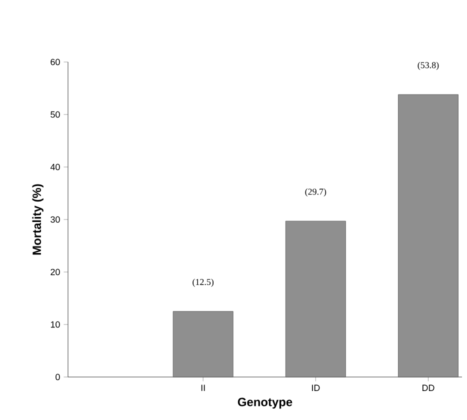 The image size is (467, 420). Describe the element at coordinates (55, 324) in the screenshot. I see `y-tick-label: 10` at that location.